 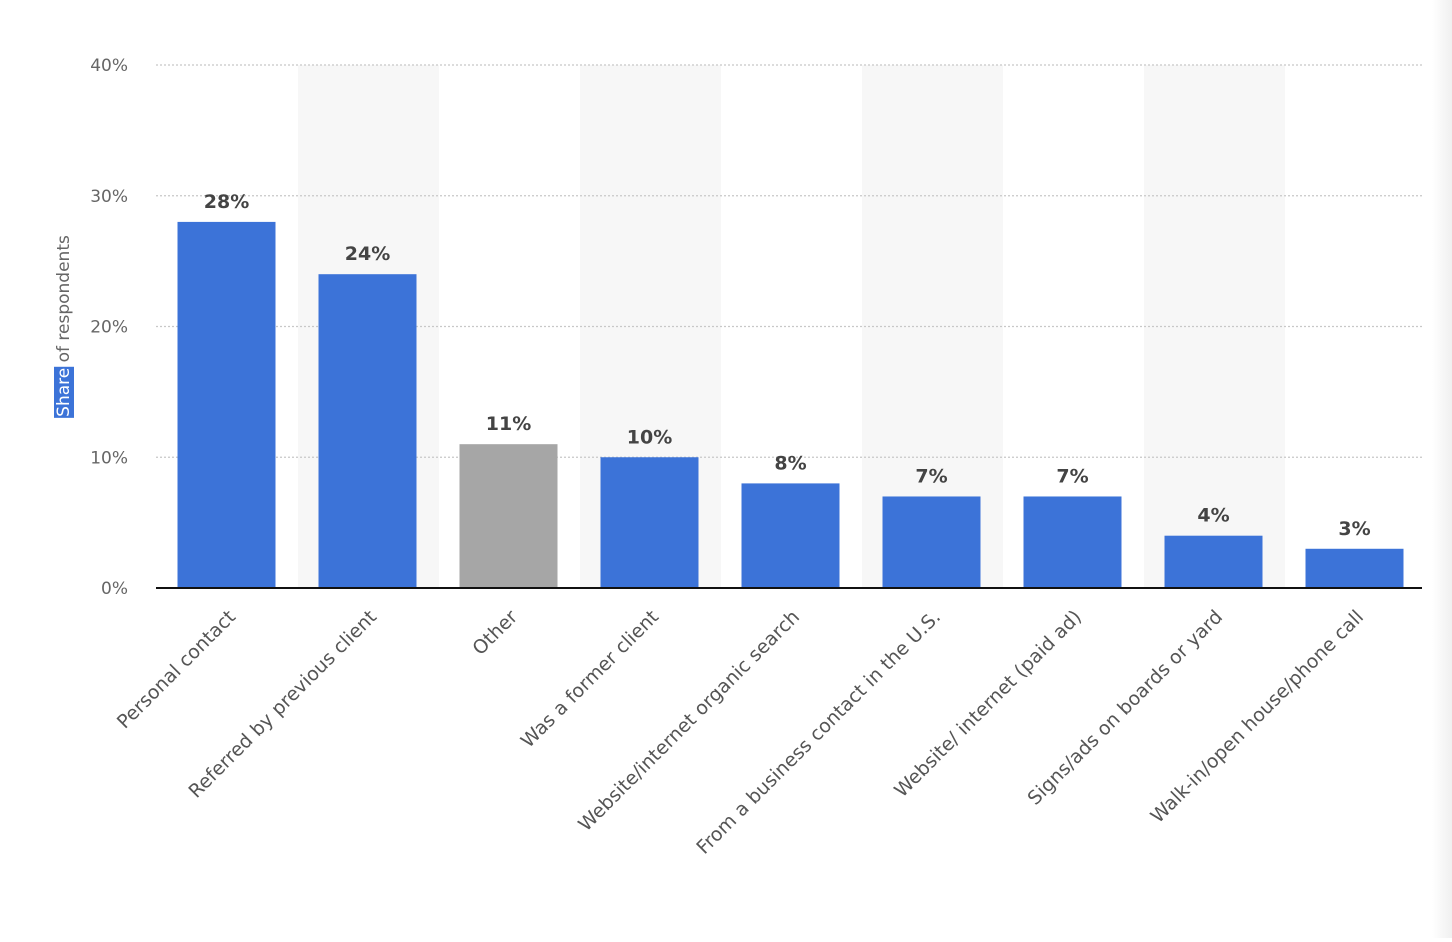 I want to click on value-label: 11%, so click(x=508, y=424).